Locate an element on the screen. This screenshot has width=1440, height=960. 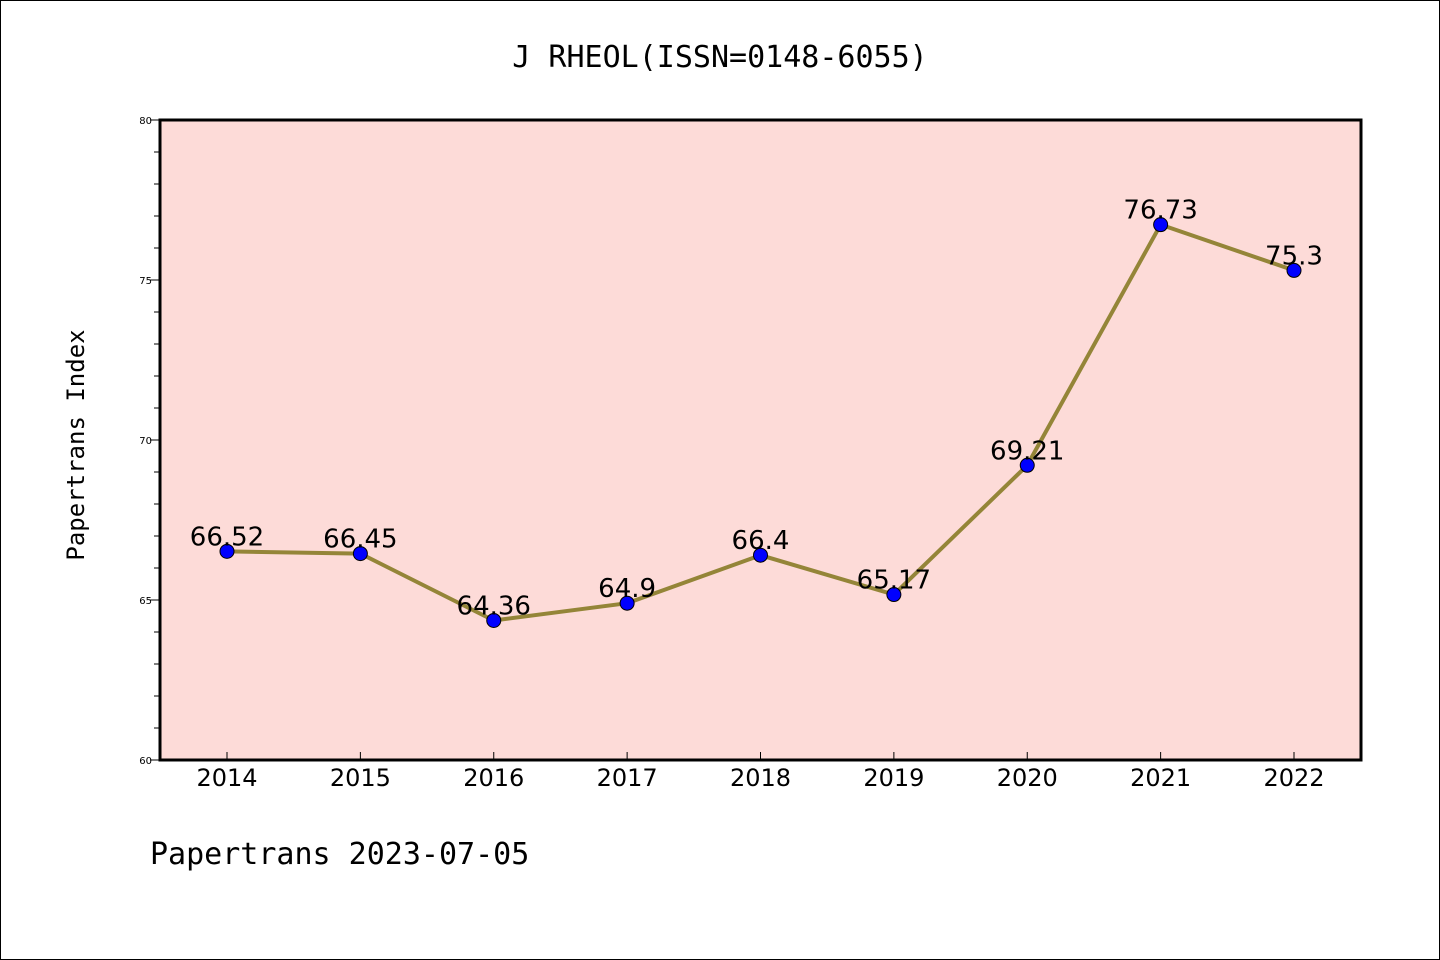
data-label: 75.3 is located at coordinates (1294, 256).